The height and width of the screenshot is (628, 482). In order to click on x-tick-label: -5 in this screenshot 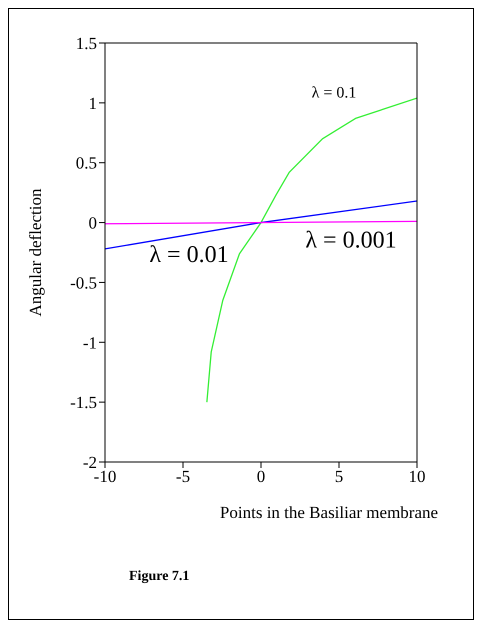, I will do `click(183, 476)`.